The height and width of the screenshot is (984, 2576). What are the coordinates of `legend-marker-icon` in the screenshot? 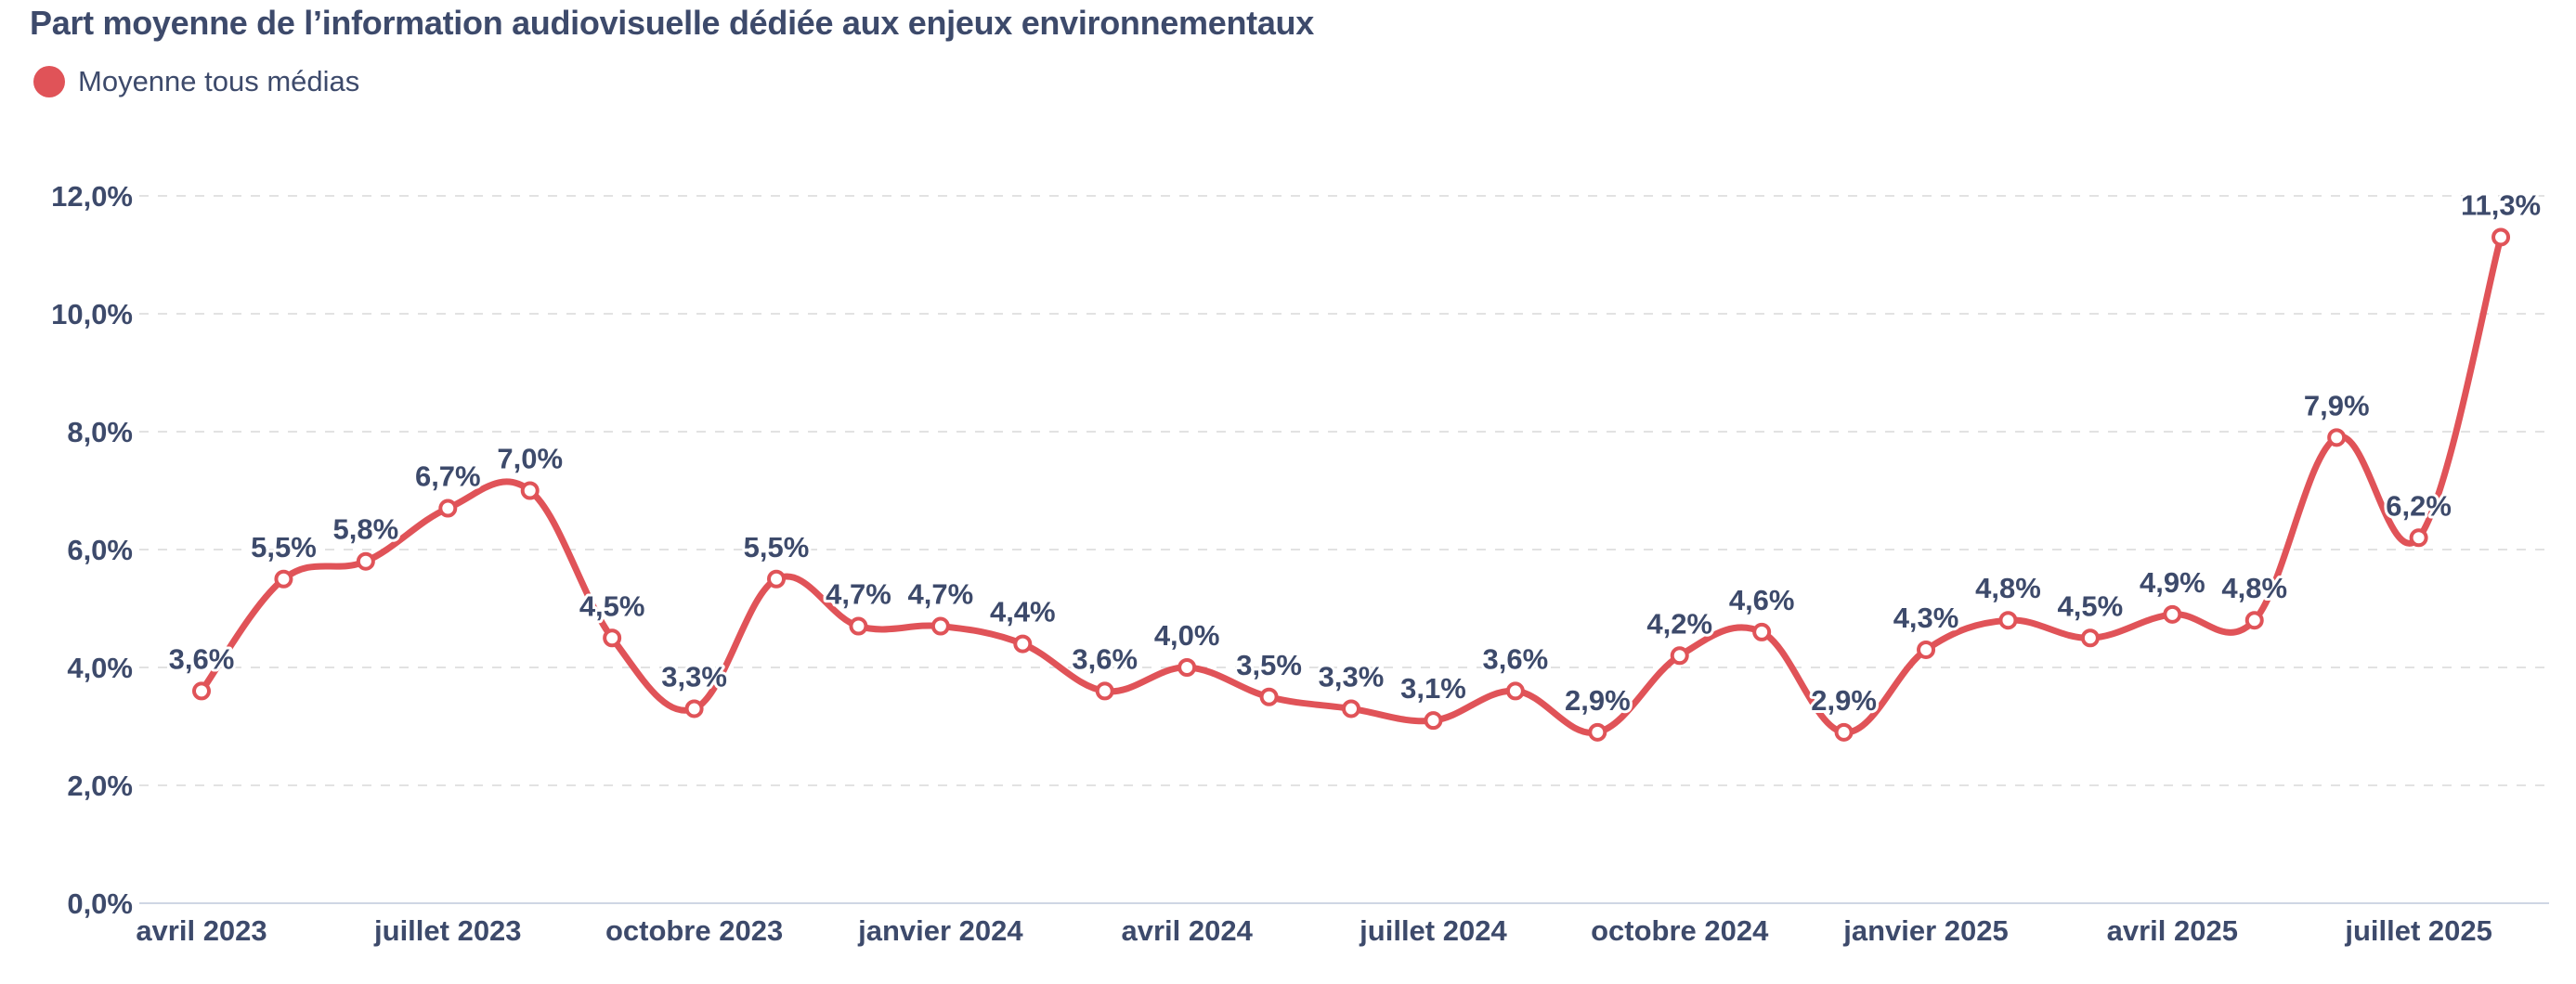 It's located at (49, 81).